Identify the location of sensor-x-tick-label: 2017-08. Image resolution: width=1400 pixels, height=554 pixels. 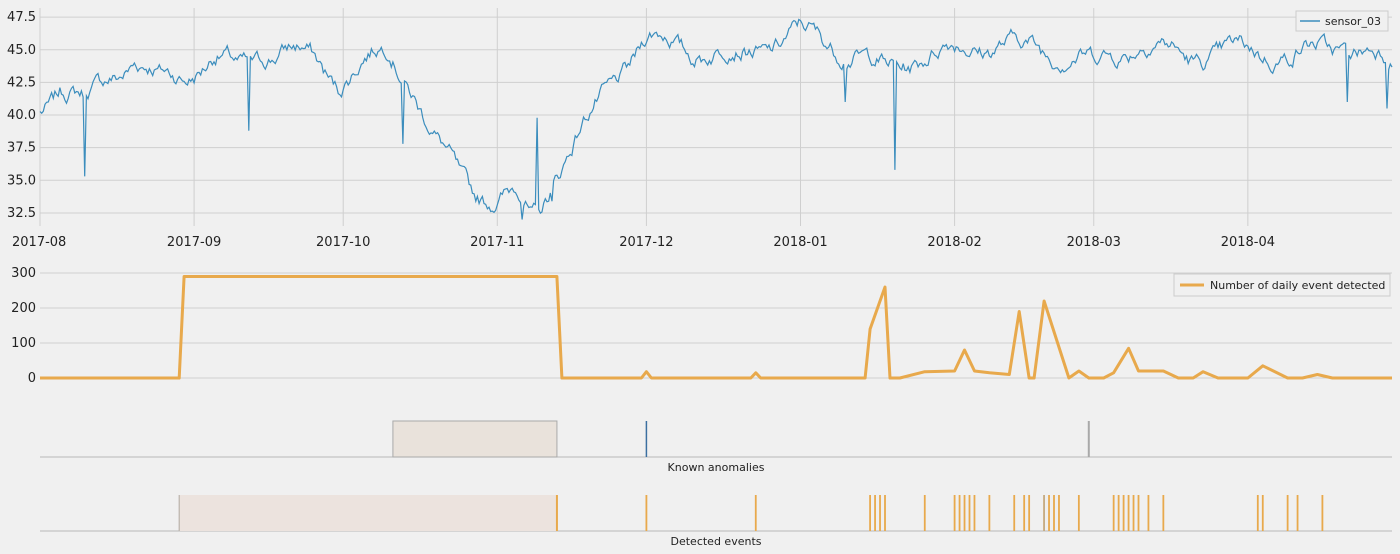
(39, 242).